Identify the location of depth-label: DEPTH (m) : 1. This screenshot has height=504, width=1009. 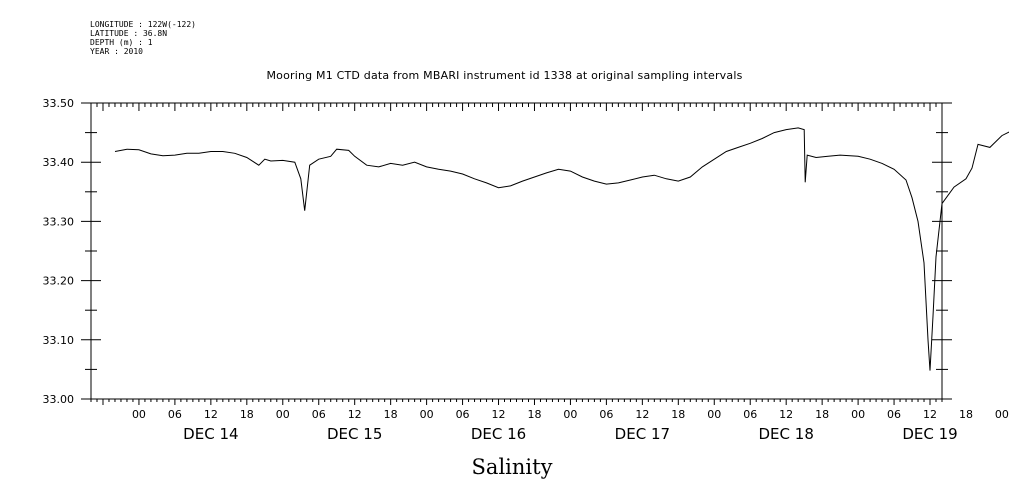
(121, 42).